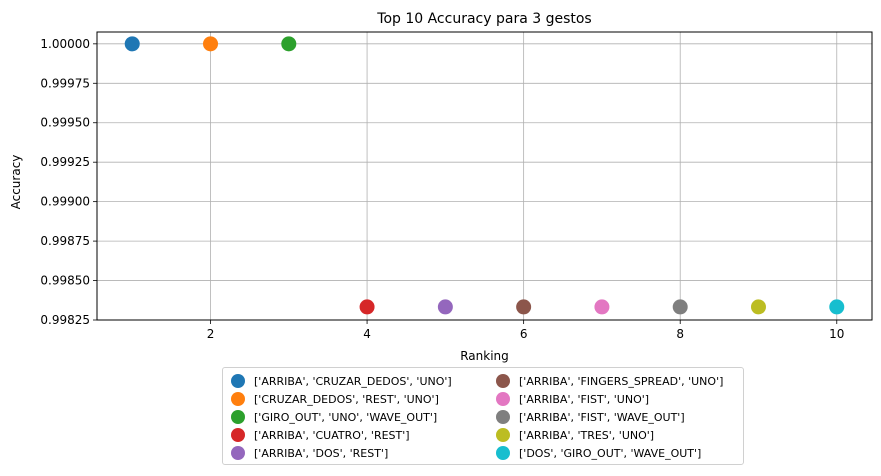 The image size is (881, 476). What do you see at coordinates (65, 281) in the screenshot?
I see `y-tick-label: 0.99850` at bounding box center [65, 281].